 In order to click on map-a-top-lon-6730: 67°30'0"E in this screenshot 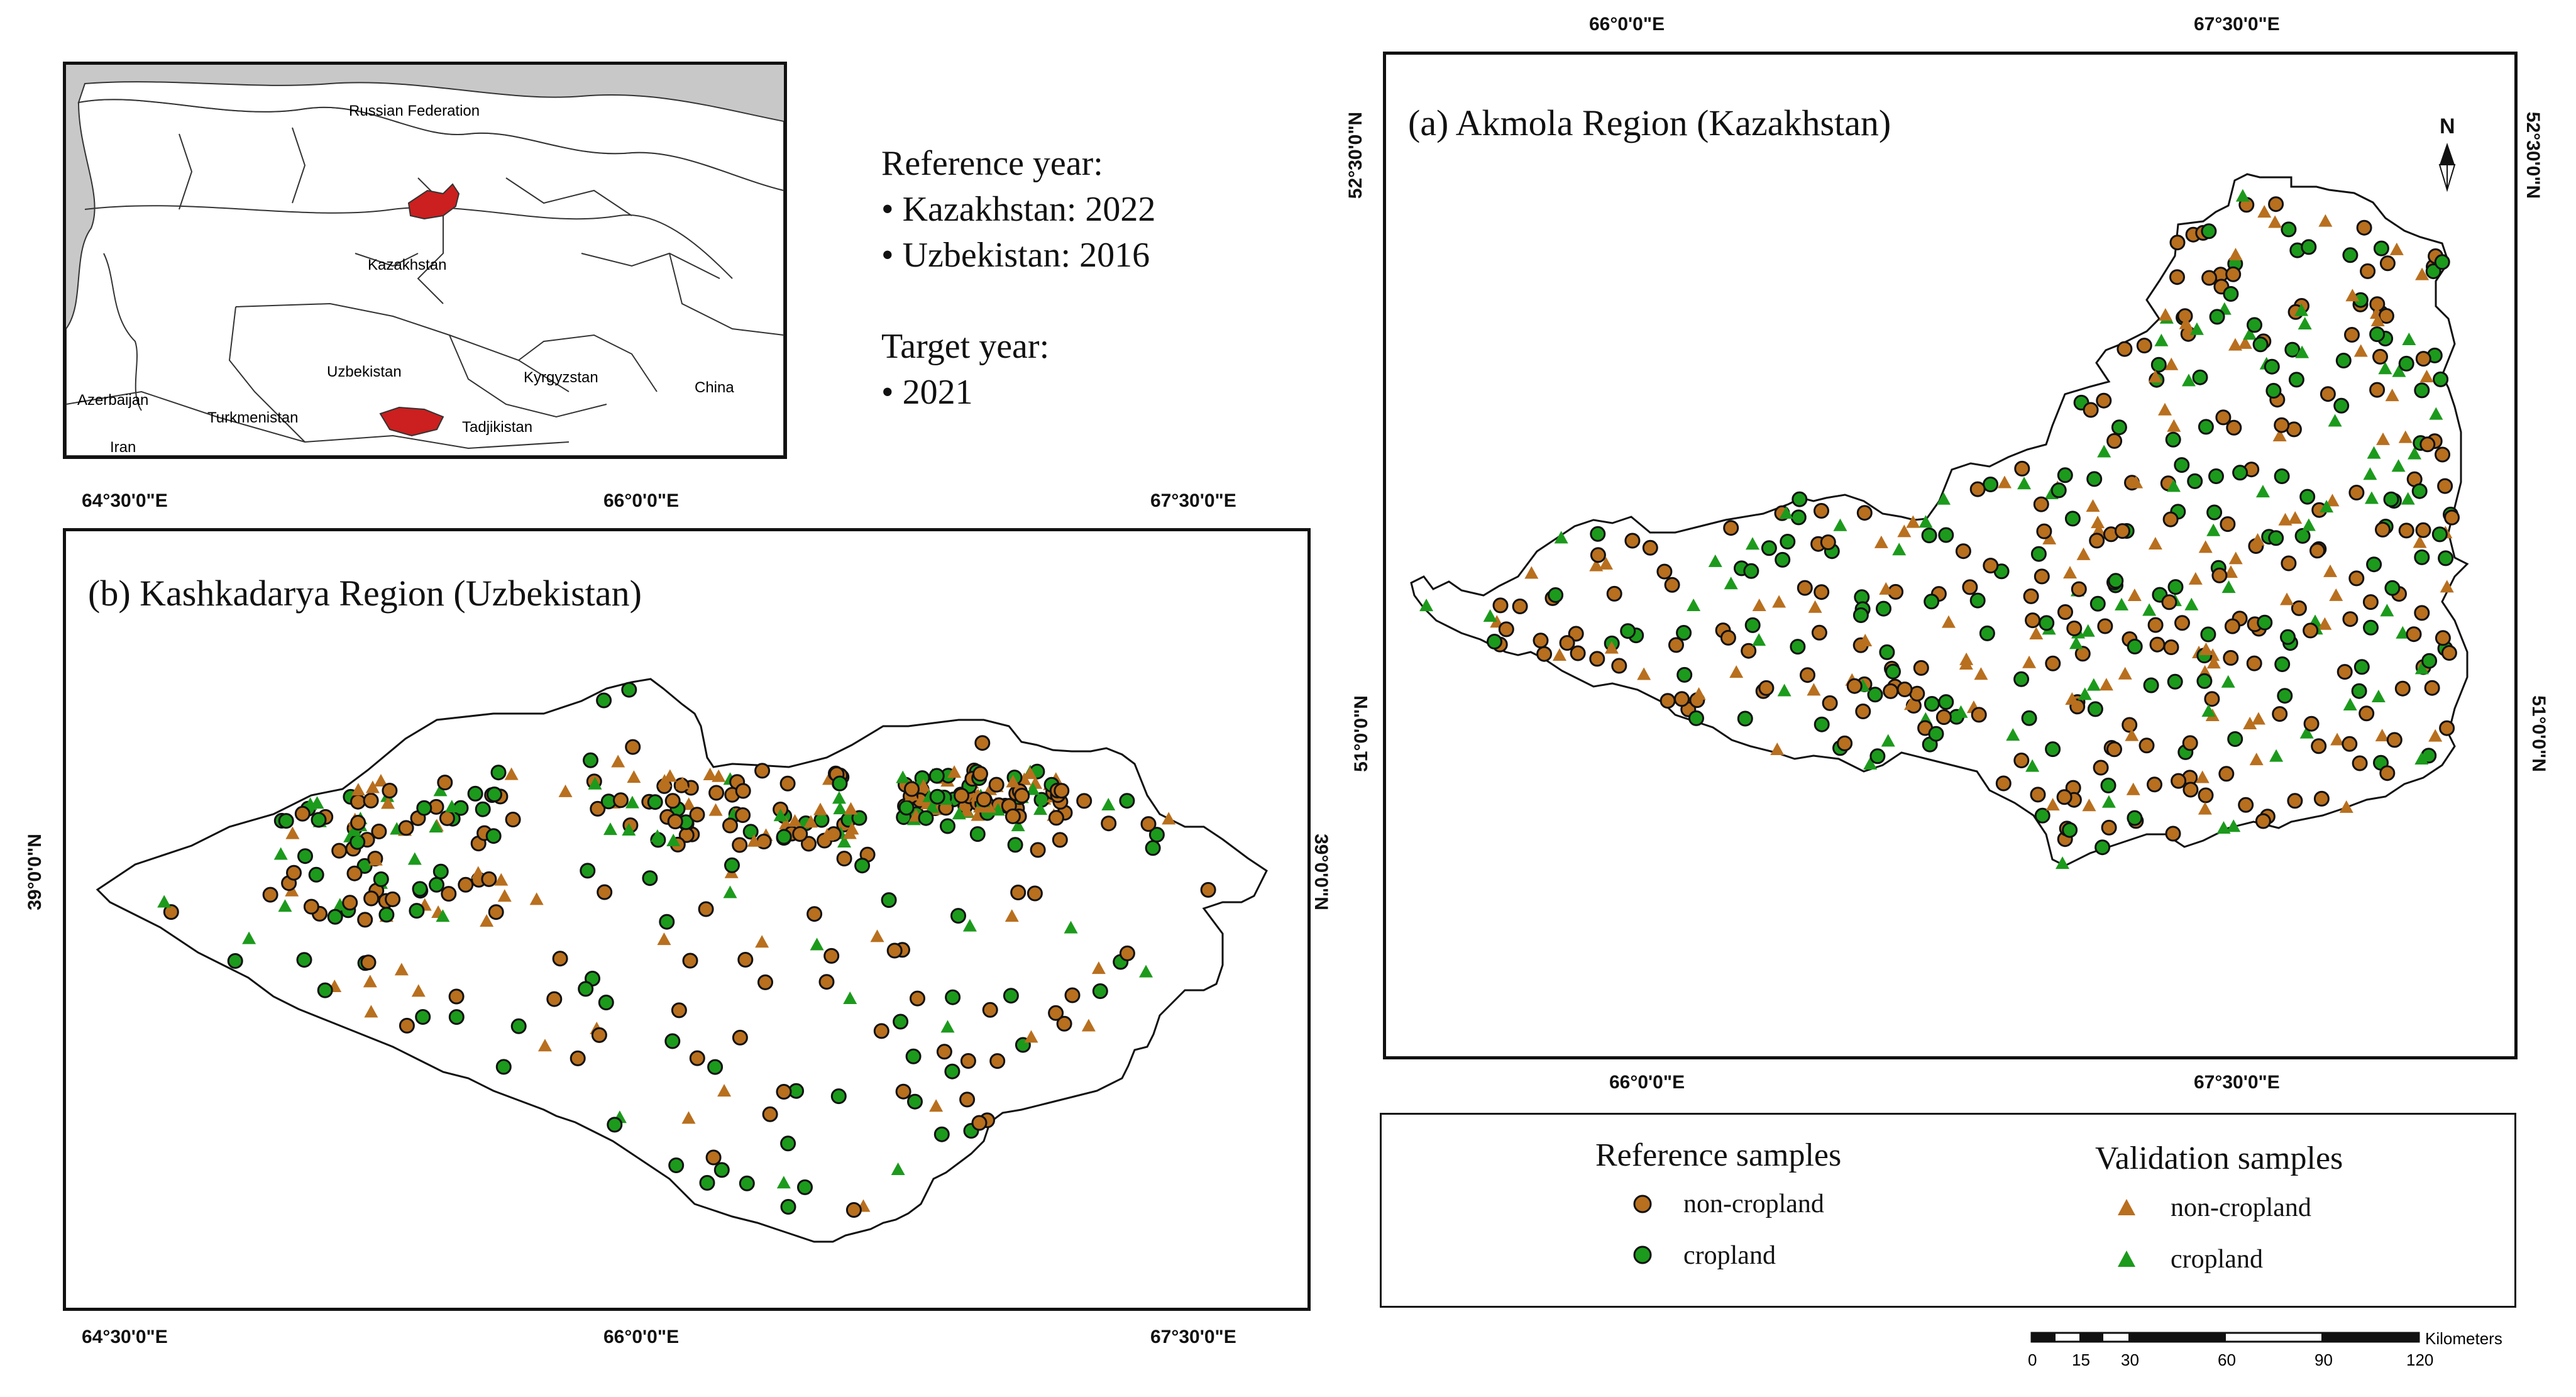, I will do `click(2237, 24)`.